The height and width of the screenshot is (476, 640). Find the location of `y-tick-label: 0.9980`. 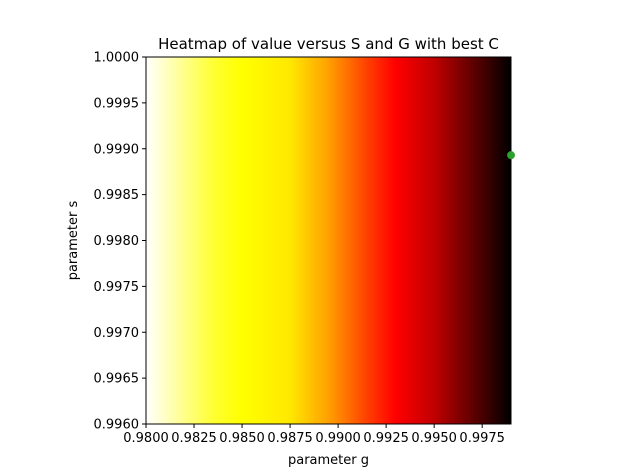

y-tick-label: 0.9980 is located at coordinates (117, 241).